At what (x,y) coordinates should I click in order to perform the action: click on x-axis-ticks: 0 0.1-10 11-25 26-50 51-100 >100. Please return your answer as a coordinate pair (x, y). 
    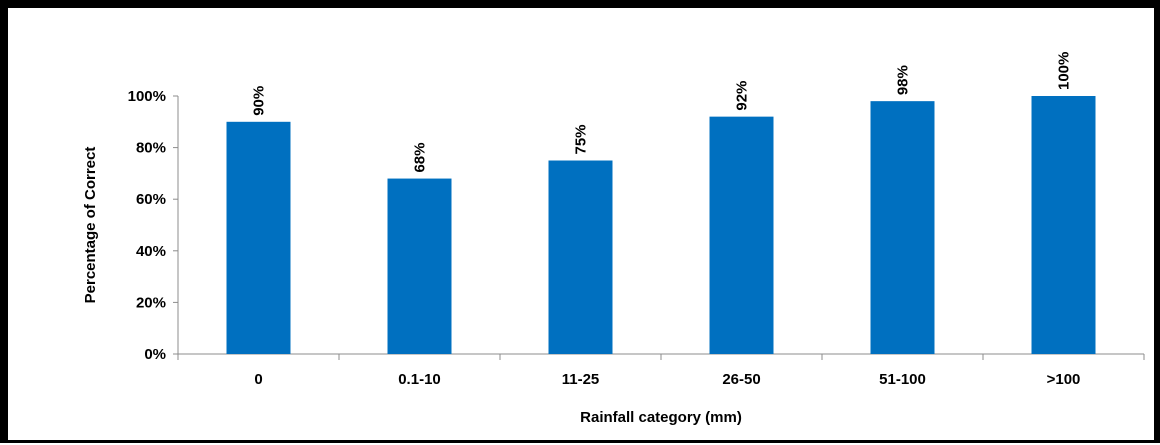
    Looking at the image, I should click on (661, 371).